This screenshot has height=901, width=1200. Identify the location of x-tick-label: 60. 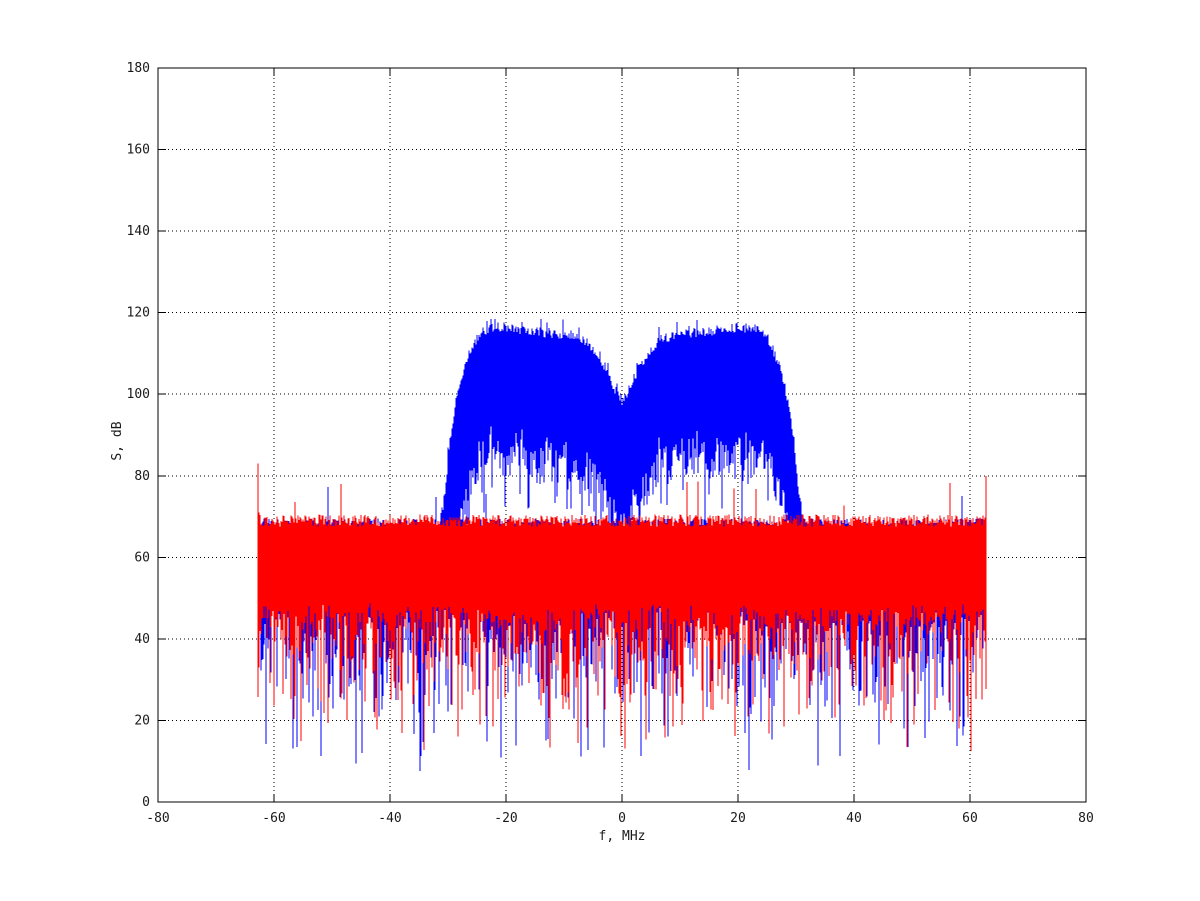
(970, 818).